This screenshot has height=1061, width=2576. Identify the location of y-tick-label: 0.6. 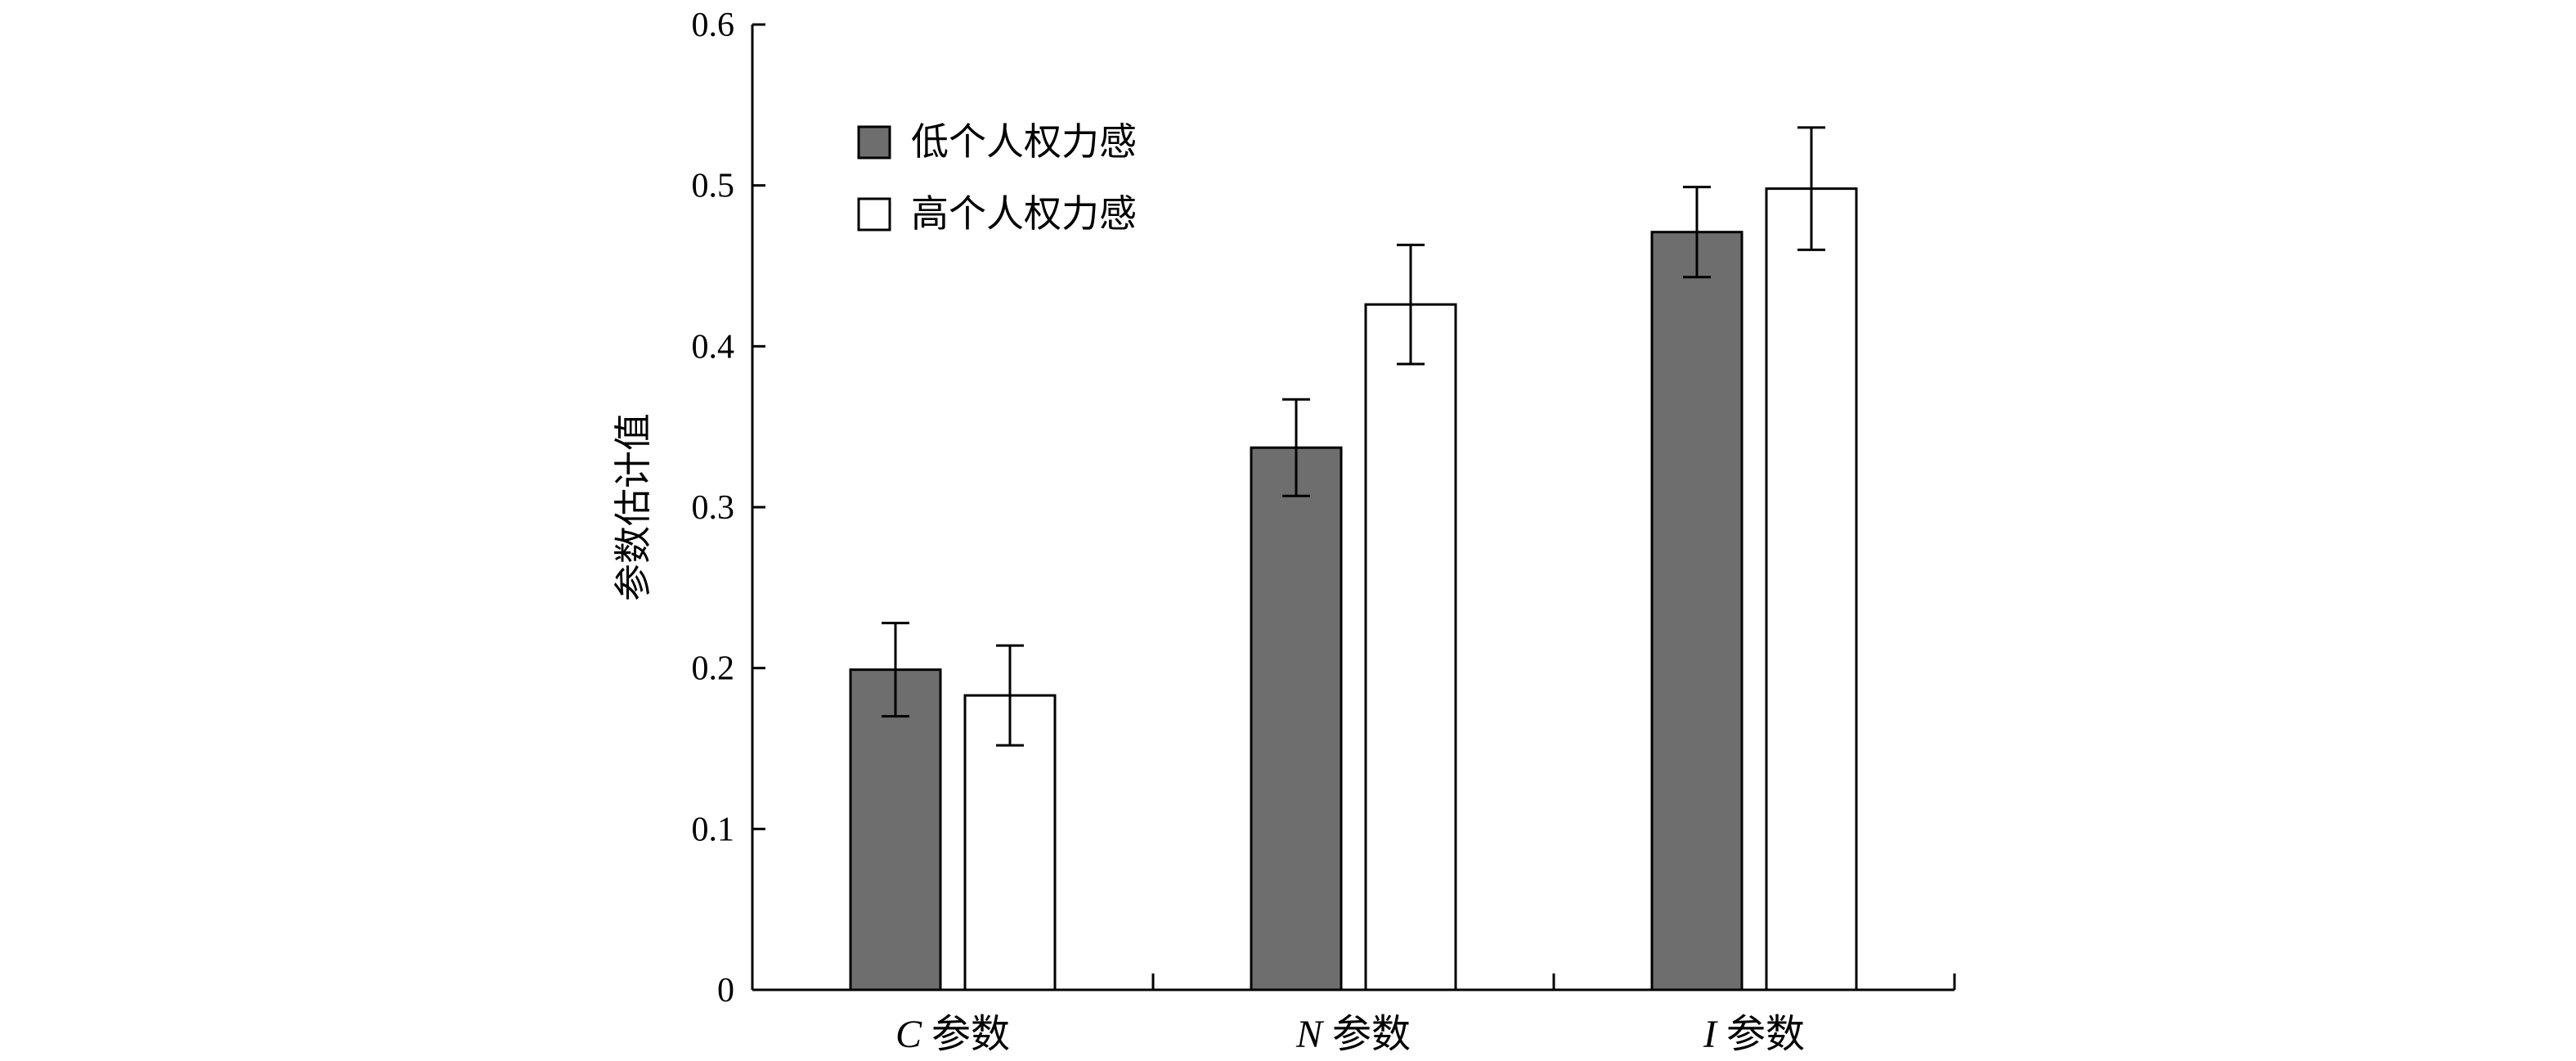
(713, 25).